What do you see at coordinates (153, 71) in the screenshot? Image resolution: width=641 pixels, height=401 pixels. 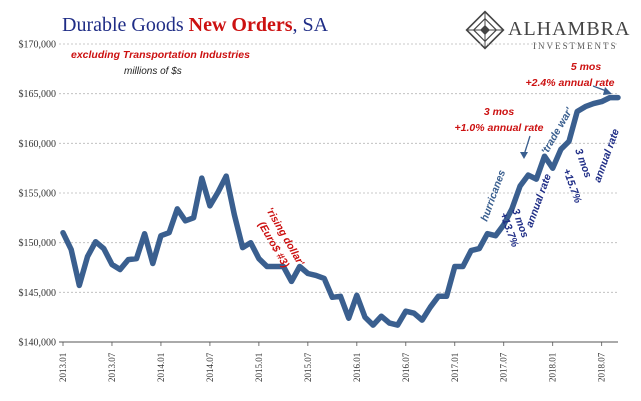 I see `units-label: millions of $s` at bounding box center [153, 71].